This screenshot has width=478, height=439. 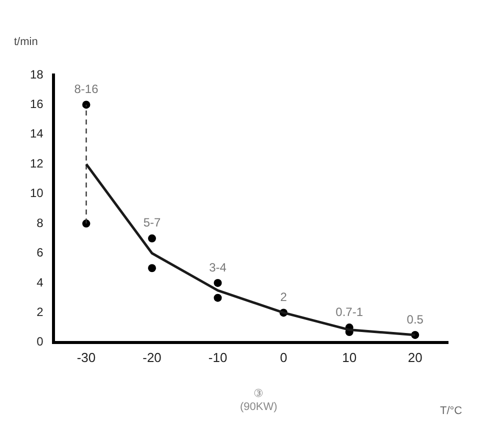 What do you see at coordinates (284, 357) in the screenshot?
I see `x-tick-label: 0` at bounding box center [284, 357].